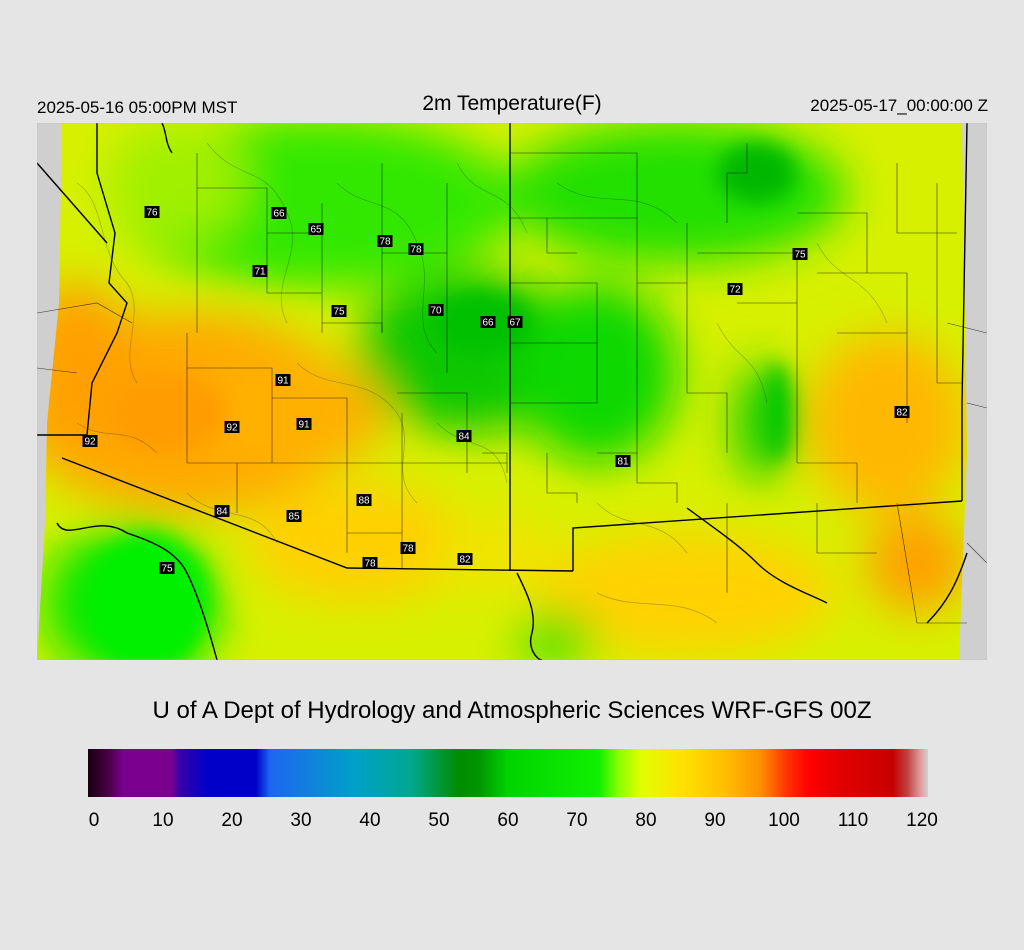 The image size is (1024, 950). I want to click on colorbar-tick-label: 120, so click(922, 820).